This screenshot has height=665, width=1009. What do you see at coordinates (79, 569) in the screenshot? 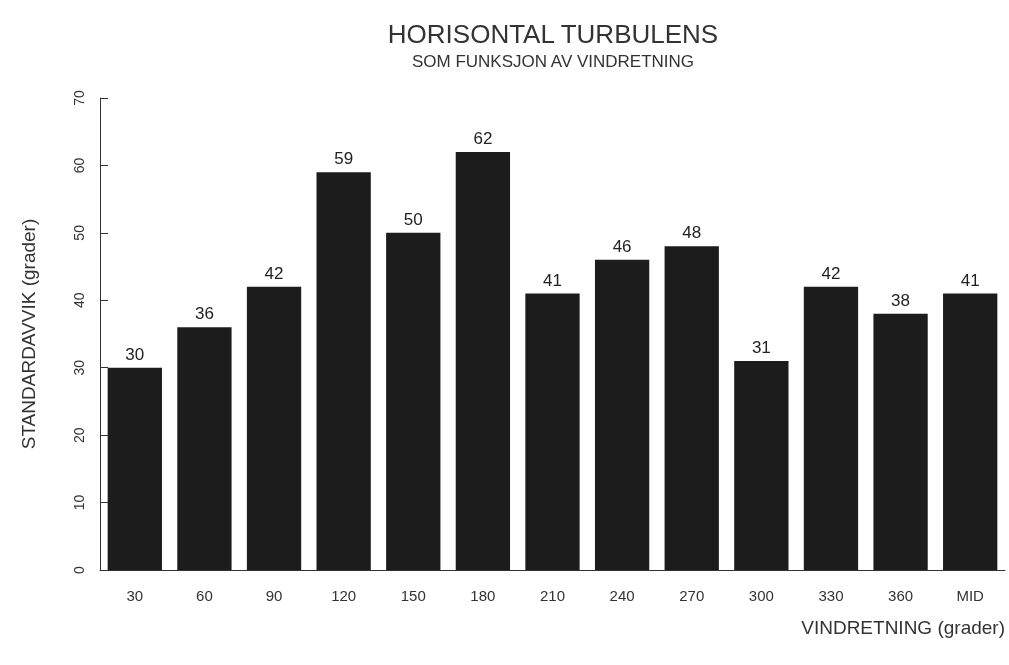
I see `y-tick-label: 0` at bounding box center [79, 569].